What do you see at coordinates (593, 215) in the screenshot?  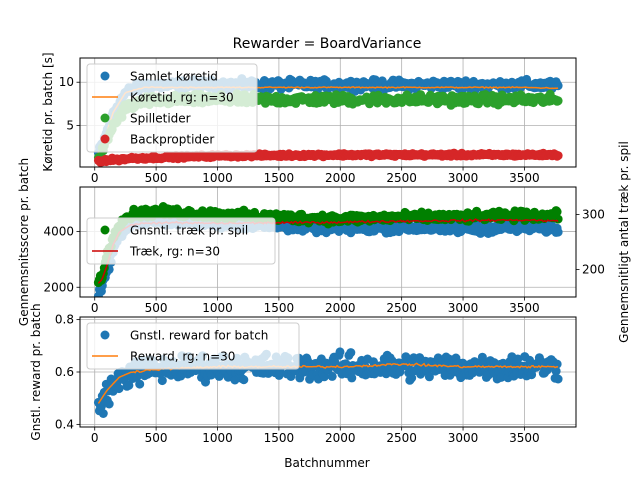 I see `score-y2-tick-label: 300` at bounding box center [593, 215].